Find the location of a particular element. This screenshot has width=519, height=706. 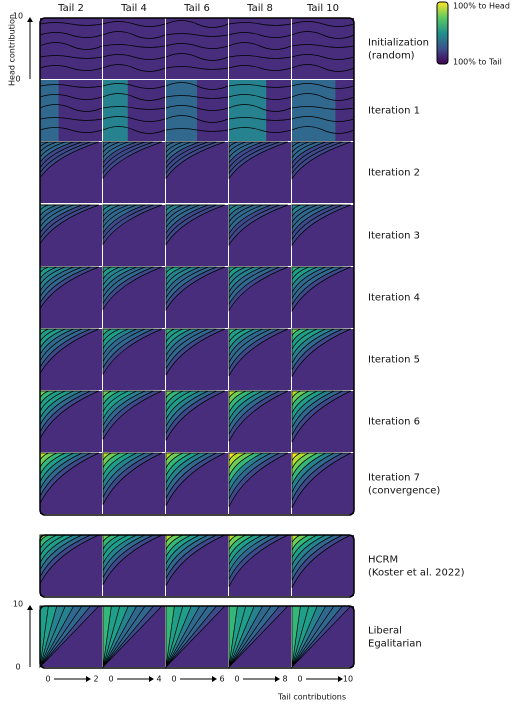

row-label: Egalitarian is located at coordinates (395, 644).